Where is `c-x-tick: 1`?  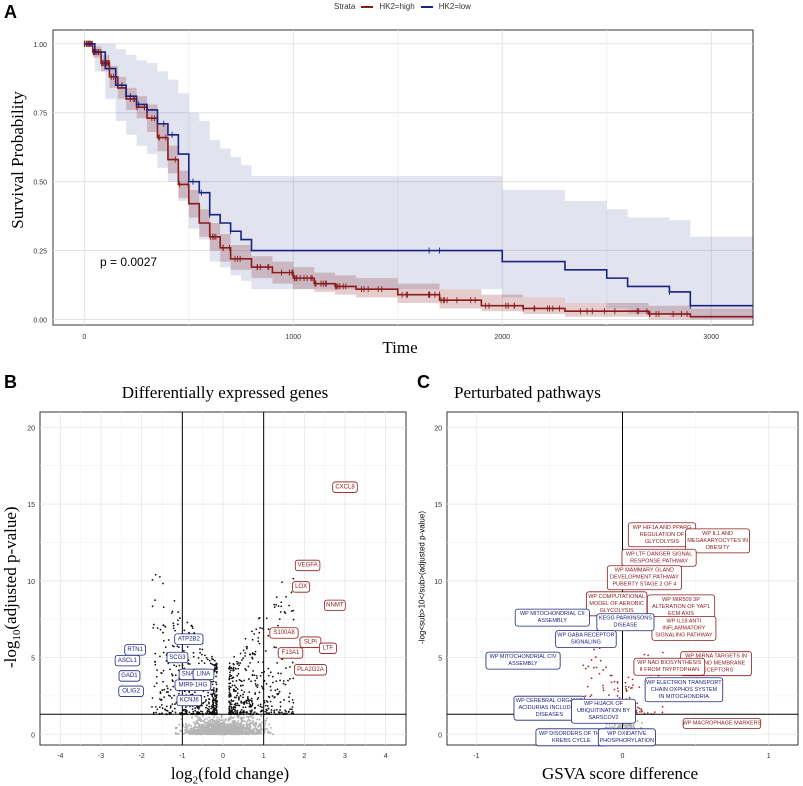 c-x-tick: 1 is located at coordinates (769, 756).